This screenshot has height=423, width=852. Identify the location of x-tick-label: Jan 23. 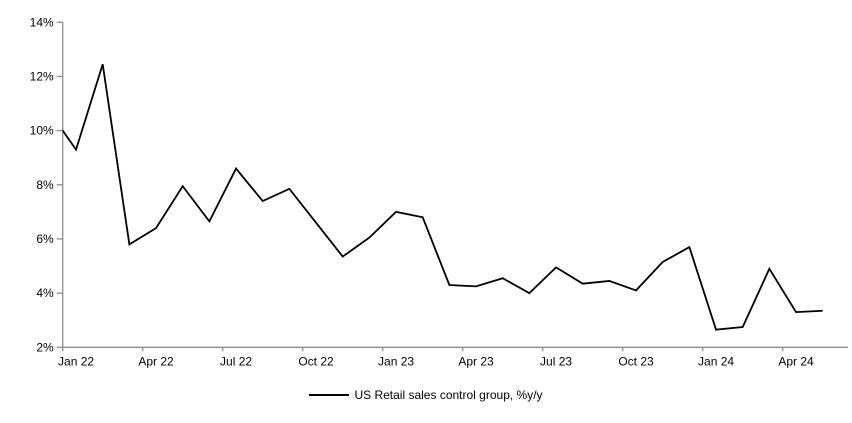
(396, 361).